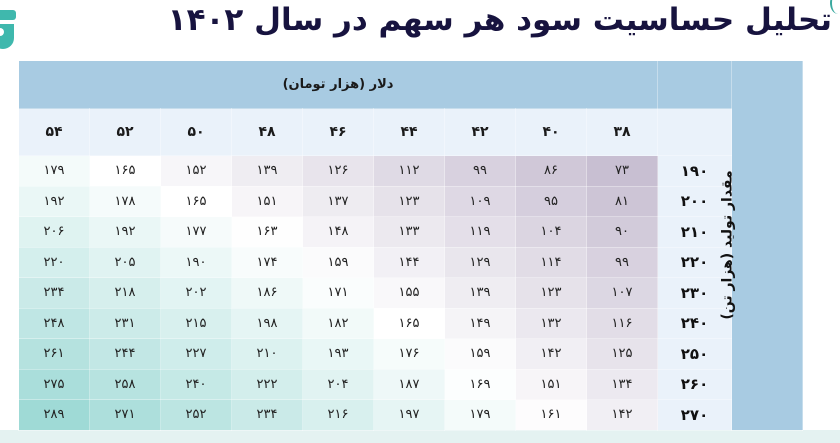  I want to click on table-cell: ۲۲۷, so click(196, 354).